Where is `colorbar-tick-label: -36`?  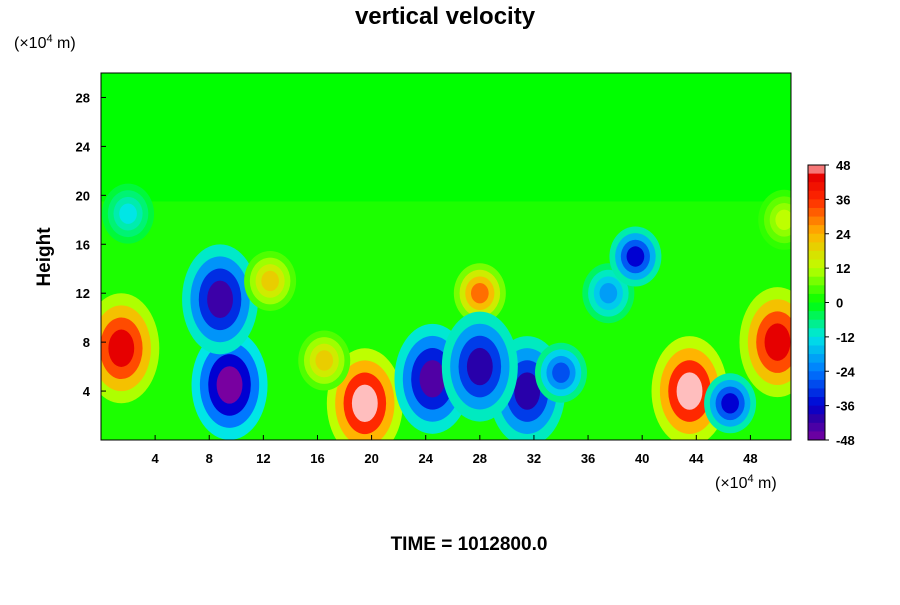 colorbar-tick-label: -36 is located at coordinates (845, 406).